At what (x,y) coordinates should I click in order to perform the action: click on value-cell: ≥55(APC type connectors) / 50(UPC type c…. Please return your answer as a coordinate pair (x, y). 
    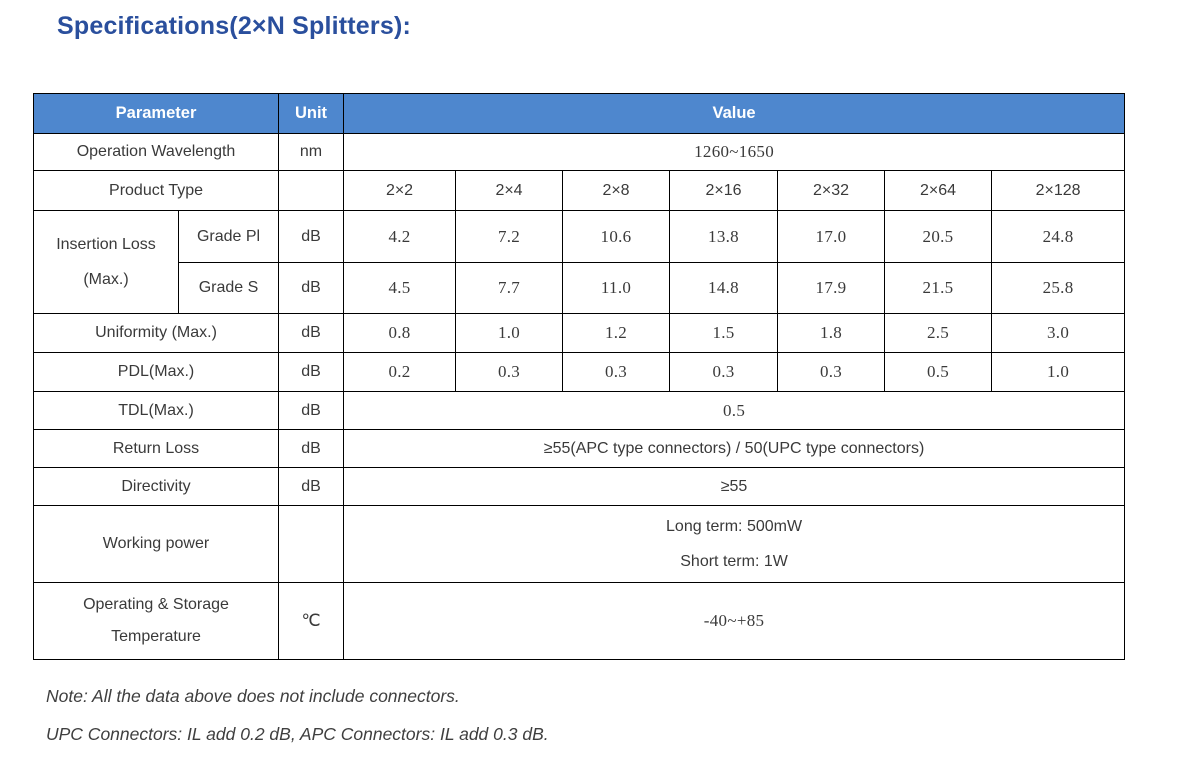
    Looking at the image, I should click on (734, 448).